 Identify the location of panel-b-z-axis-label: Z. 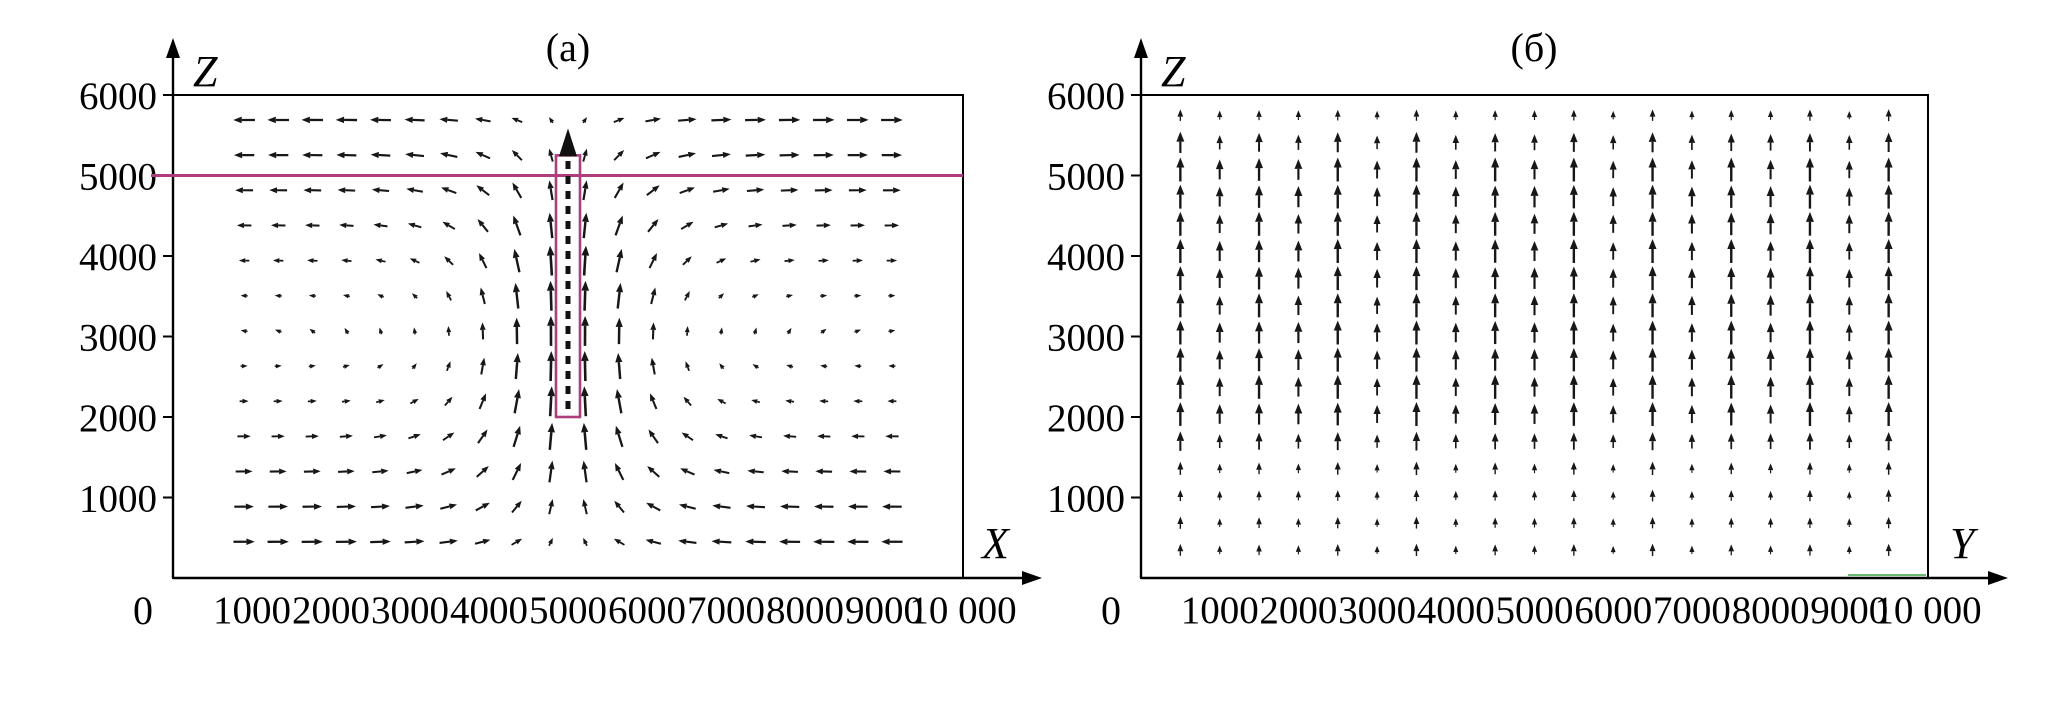
(1173, 71).